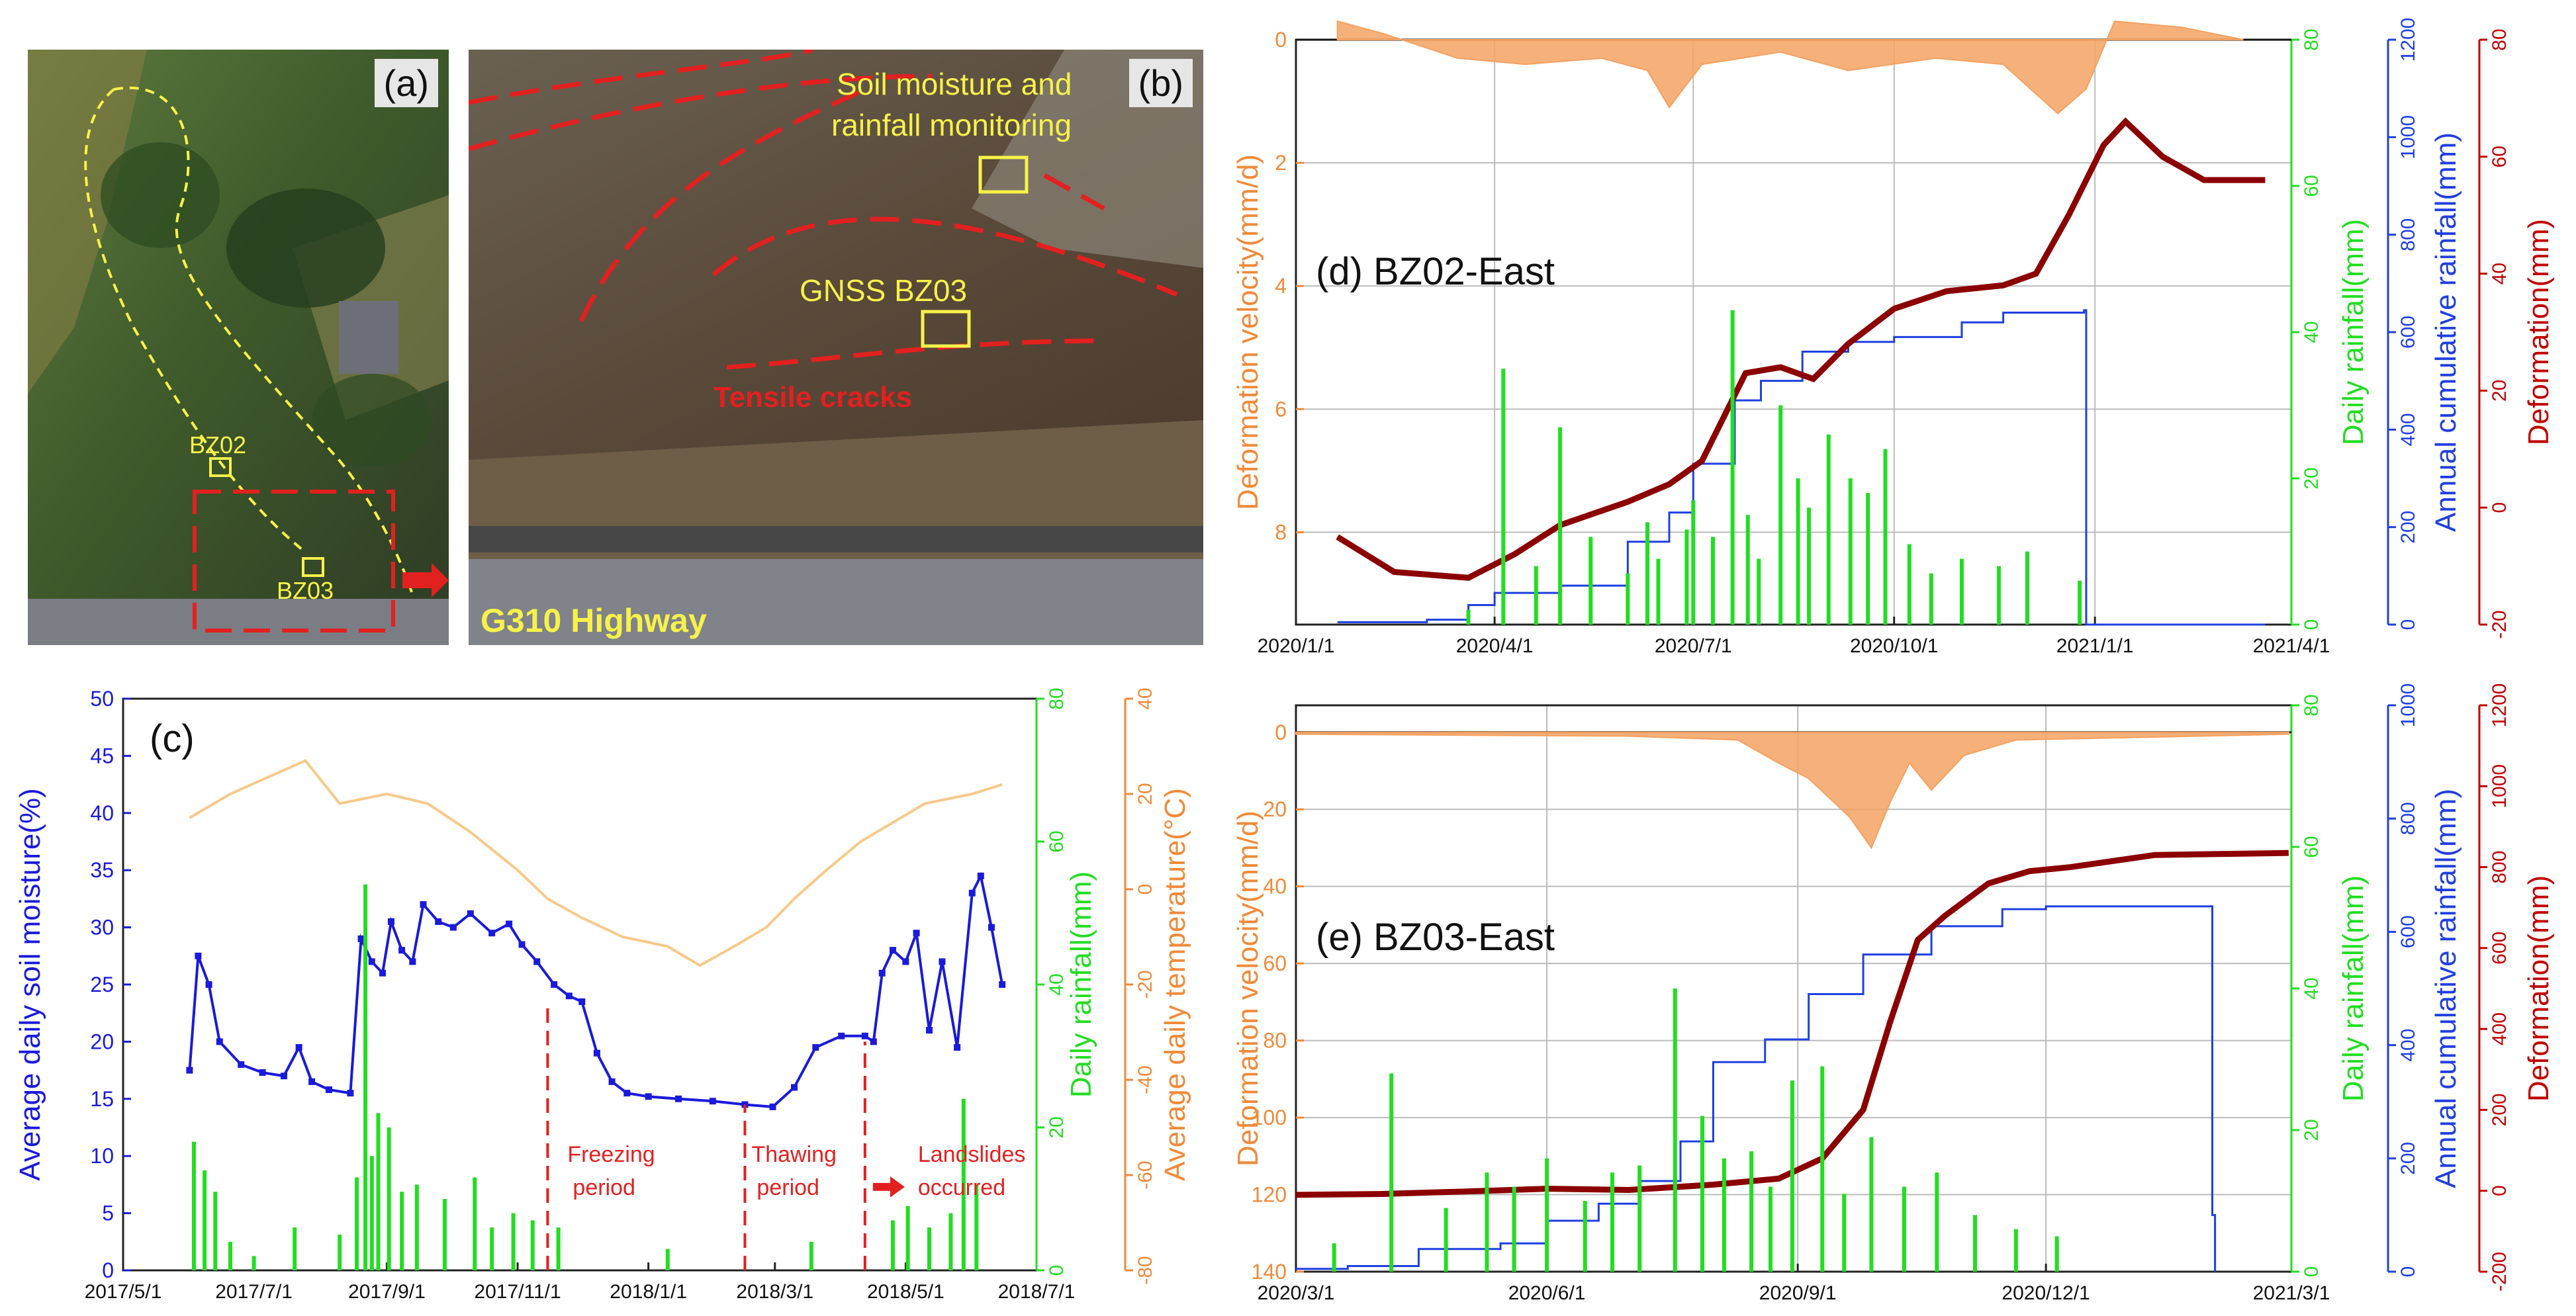 This screenshot has width=2576, height=1316. What do you see at coordinates (108, 1270) in the screenshot?
I see `y-left-tick-label: 0` at bounding box center [108, 1270].